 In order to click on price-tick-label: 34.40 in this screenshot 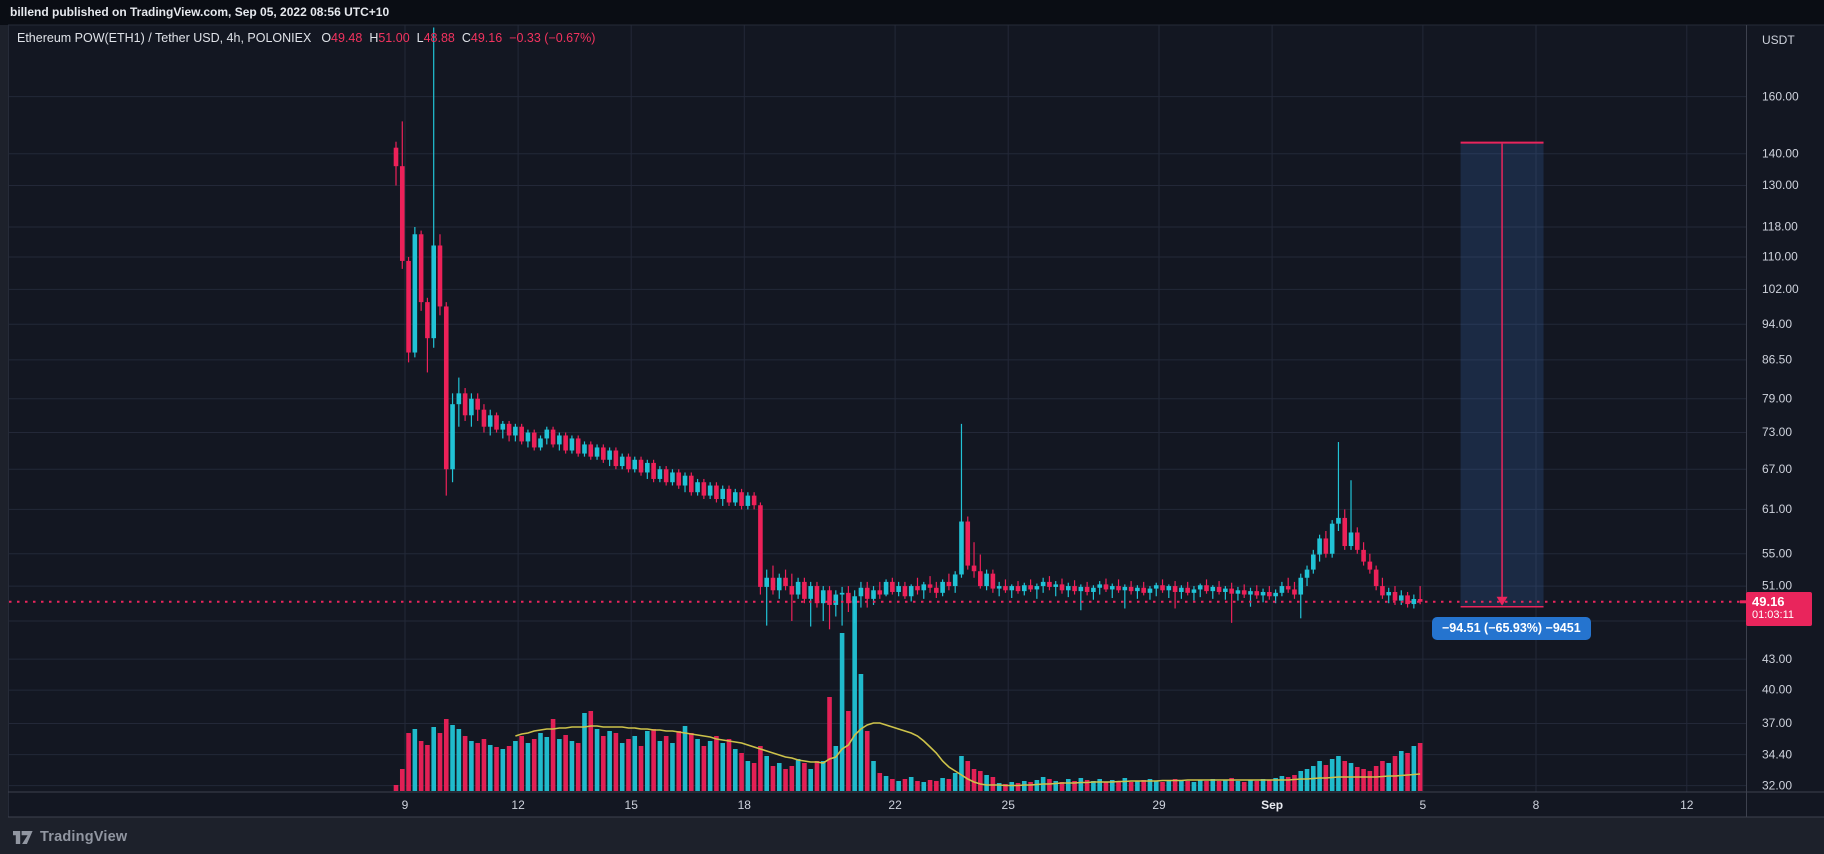, I will do `click(1777, 754)`.